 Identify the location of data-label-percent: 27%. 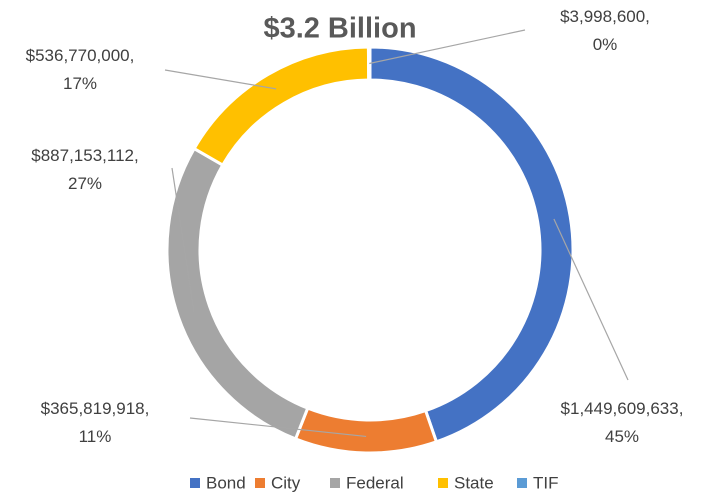
(85, 183).